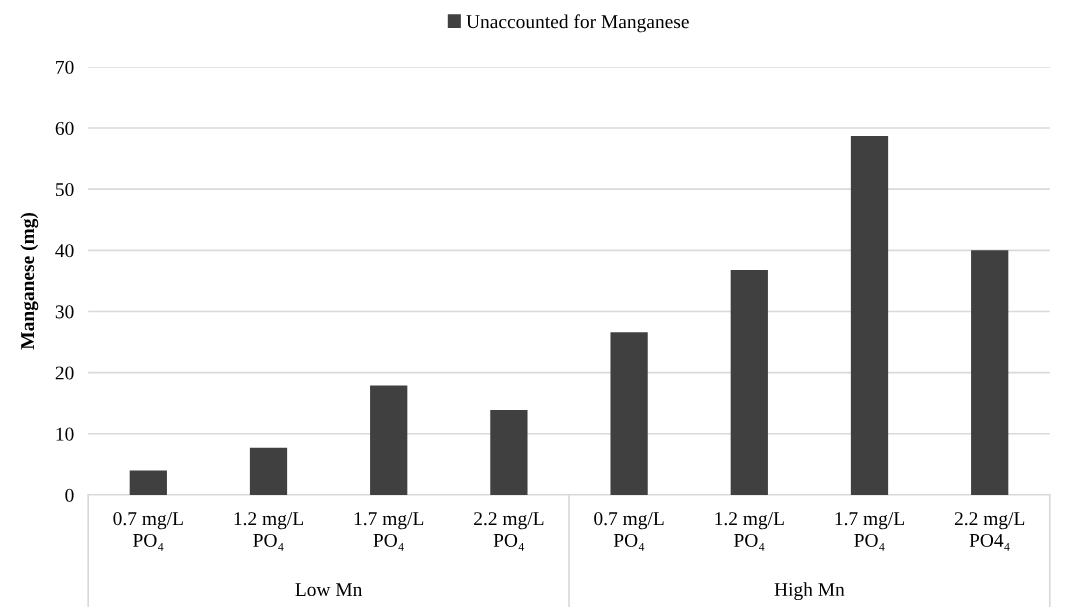 The width and height of the screenshot is (1089, 608). What do you see at coordinates (65, 189) in the screenshot?
I see `y-tick-label: 50` at bounding box center [65, 189].